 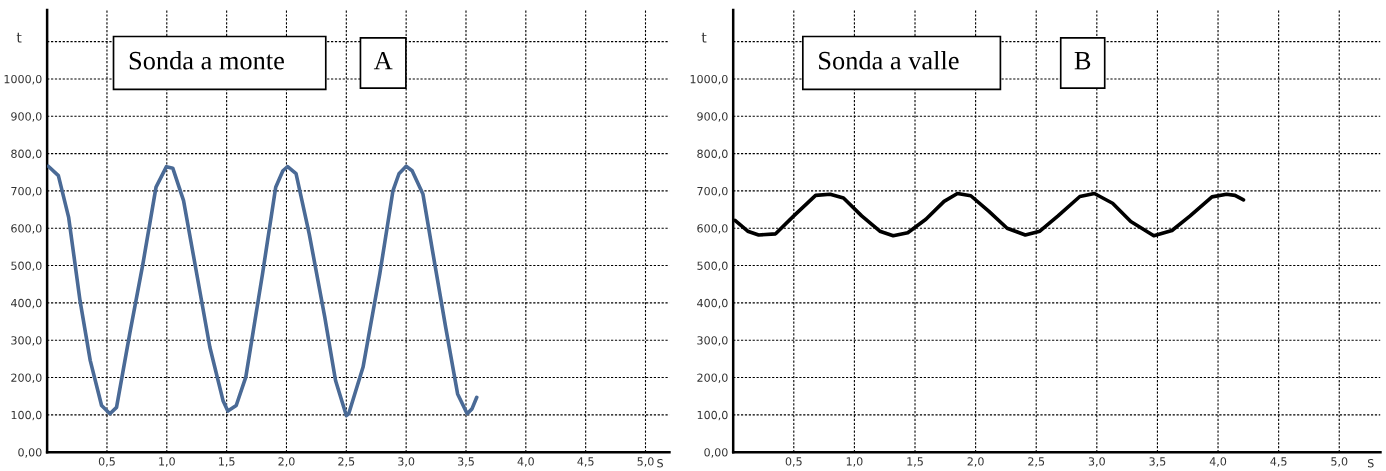 I want to click on annotation: A, so click(x=383, y=60).